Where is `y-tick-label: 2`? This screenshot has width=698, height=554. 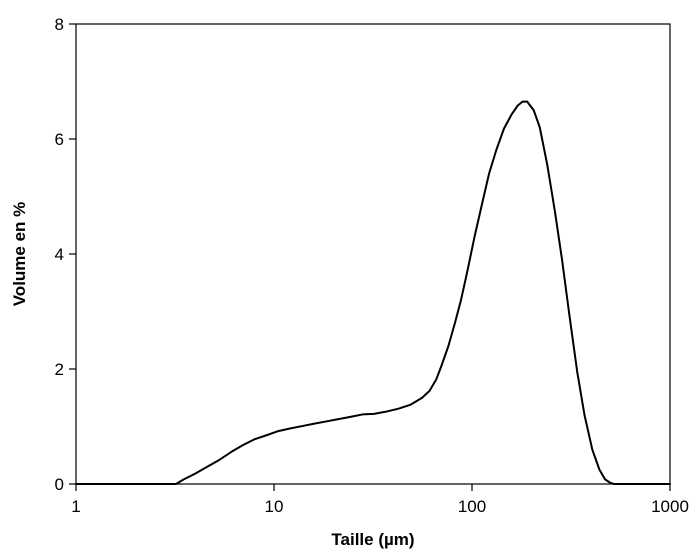
y-tick-label: 2 is located at coordinates (59, 369).